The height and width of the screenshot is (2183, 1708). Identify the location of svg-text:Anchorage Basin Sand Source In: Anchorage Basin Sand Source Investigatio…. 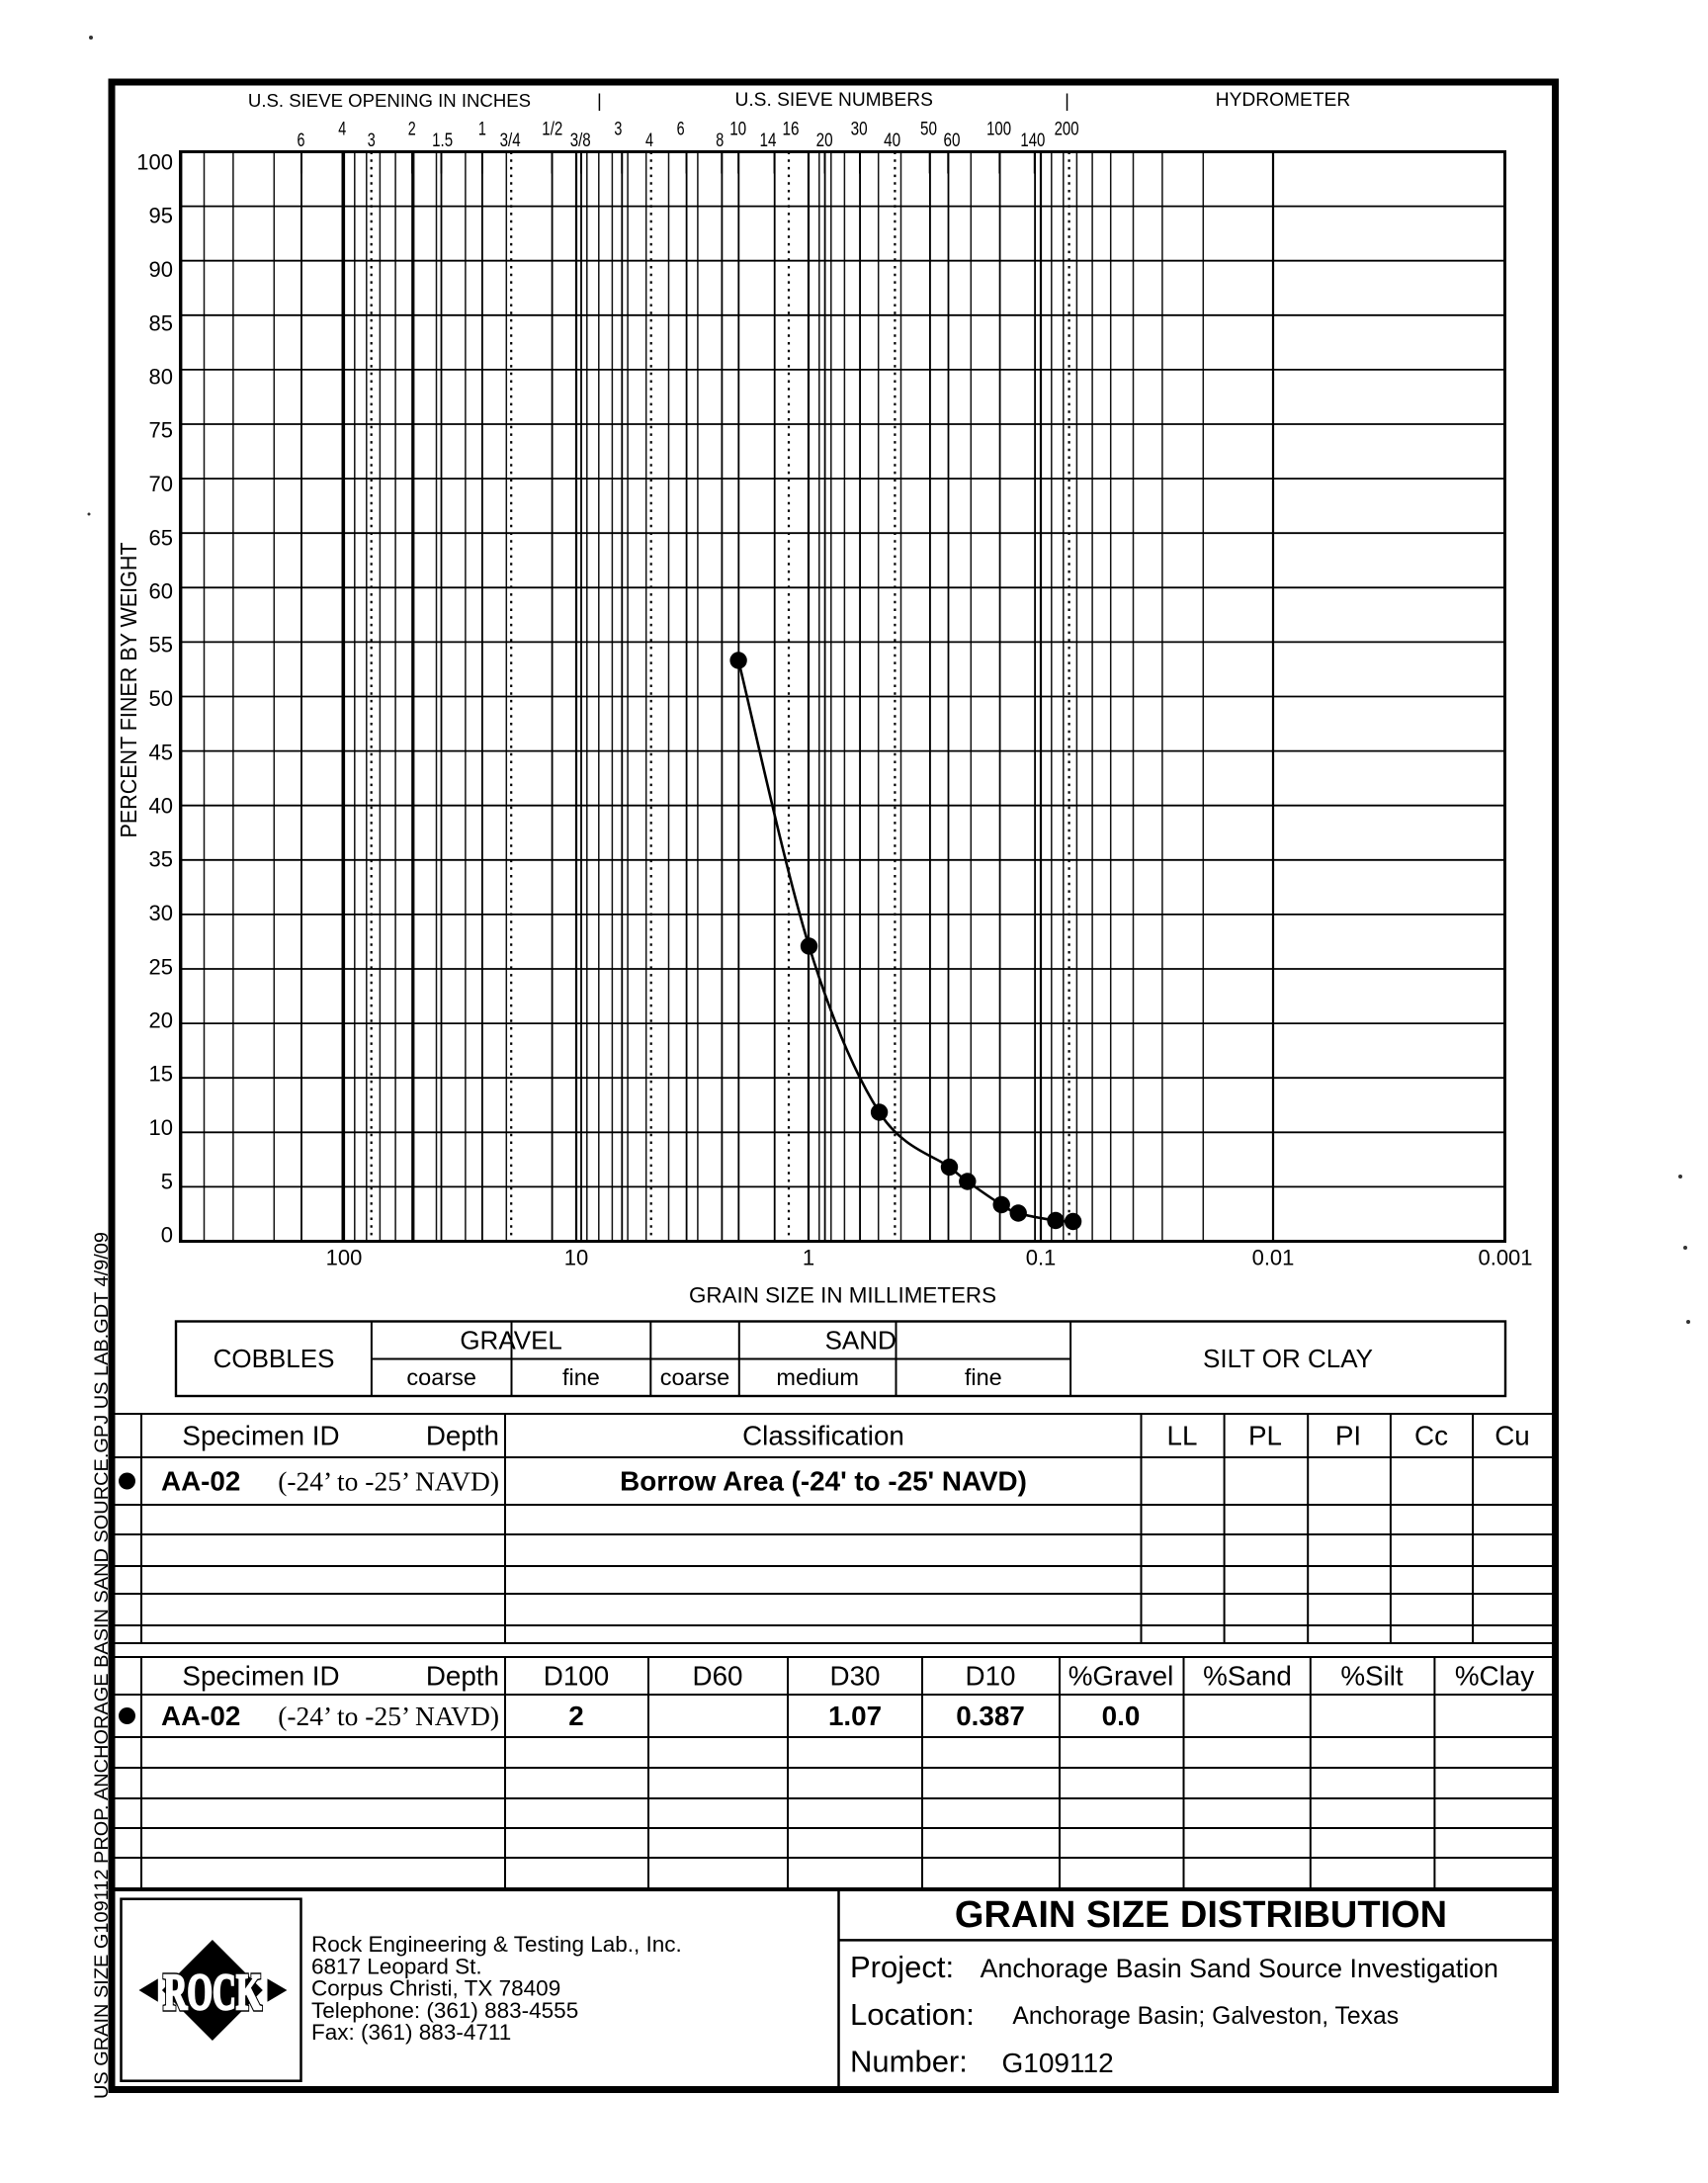
(1239, 1968).